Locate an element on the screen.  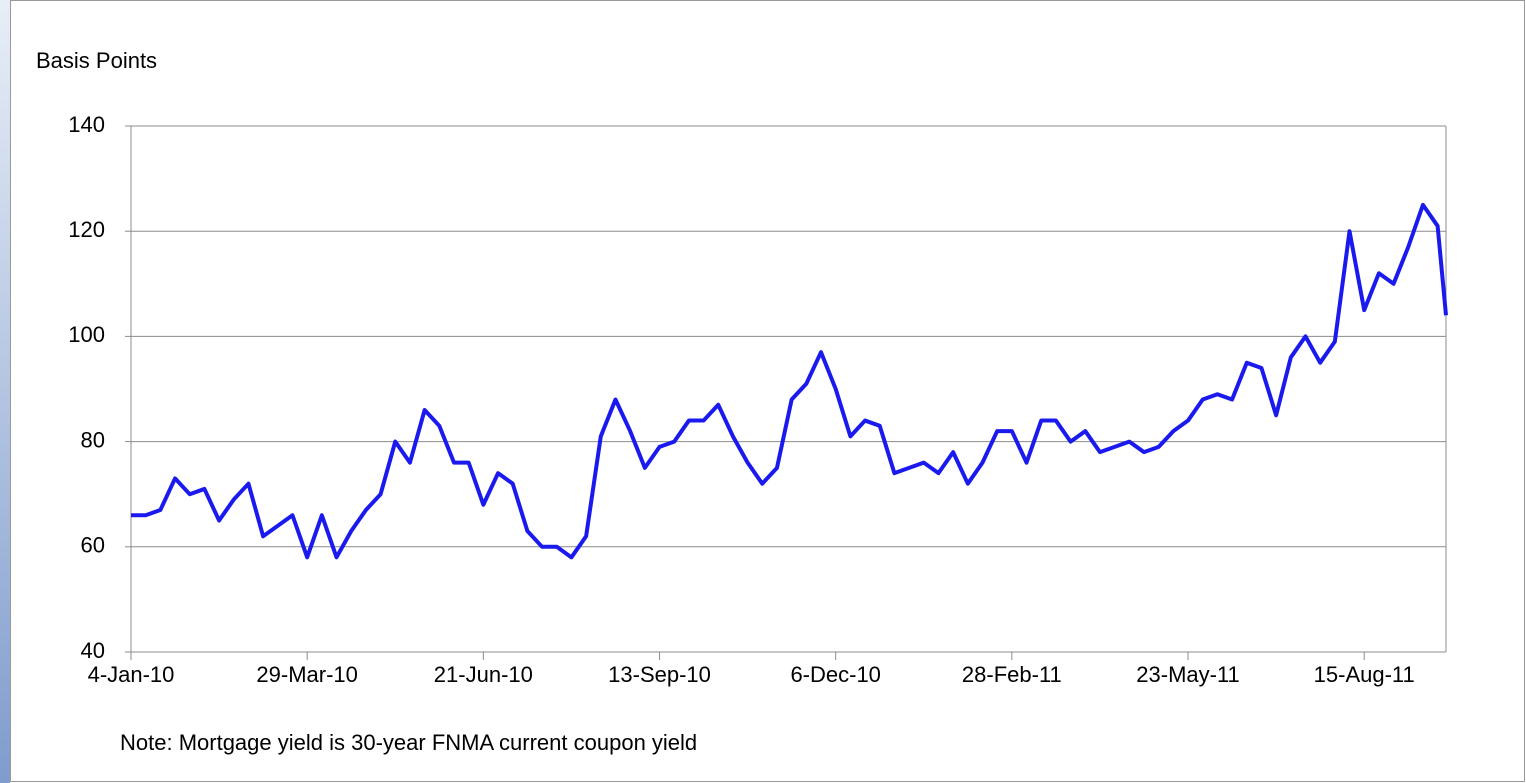
x-tick-label: 6-Dec-10 is located at coordinates (835, 674).